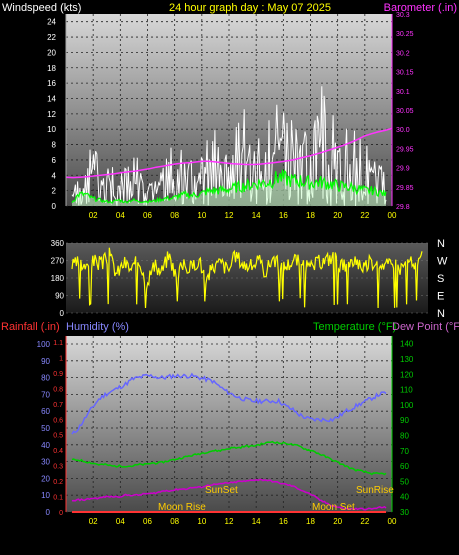  What do you see at coordinates (58, 261) in the screenshot?
I see `direction-tick-label: 270` at bounding box center [58, 261].